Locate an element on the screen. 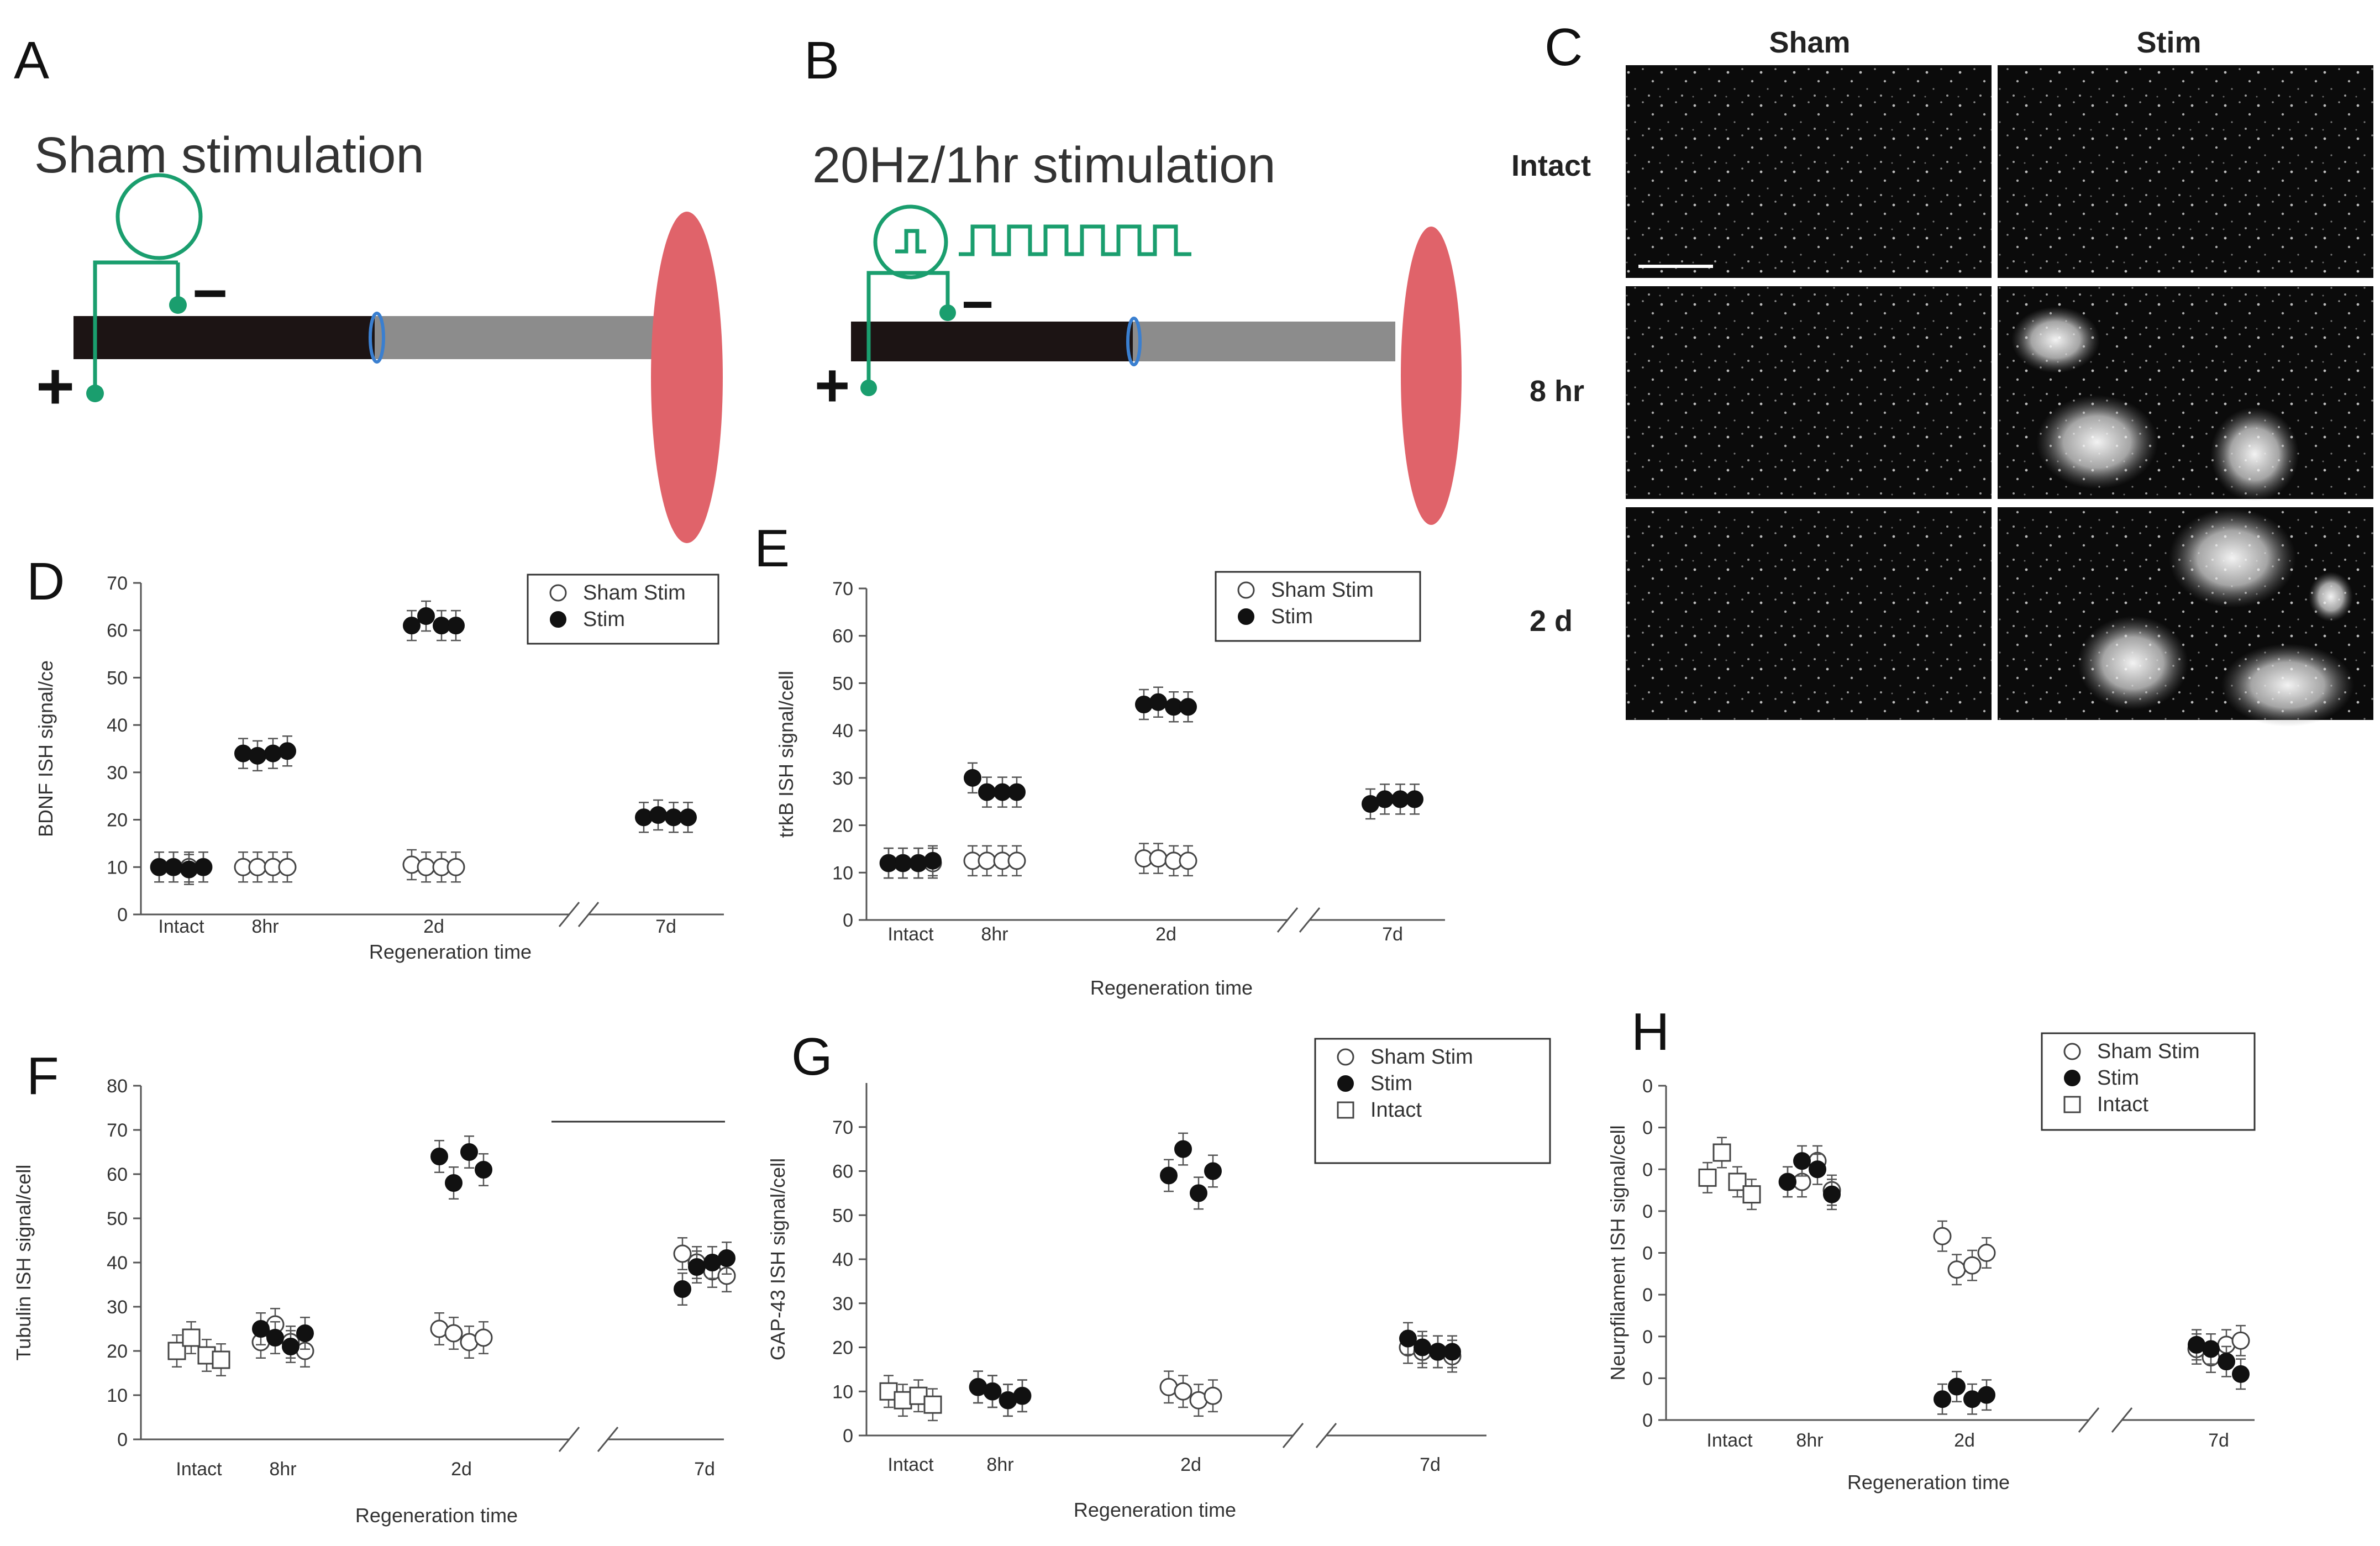 The width and height of the screenshot is (2380, 1546). target-muscle is located at coordinates (687, 377).